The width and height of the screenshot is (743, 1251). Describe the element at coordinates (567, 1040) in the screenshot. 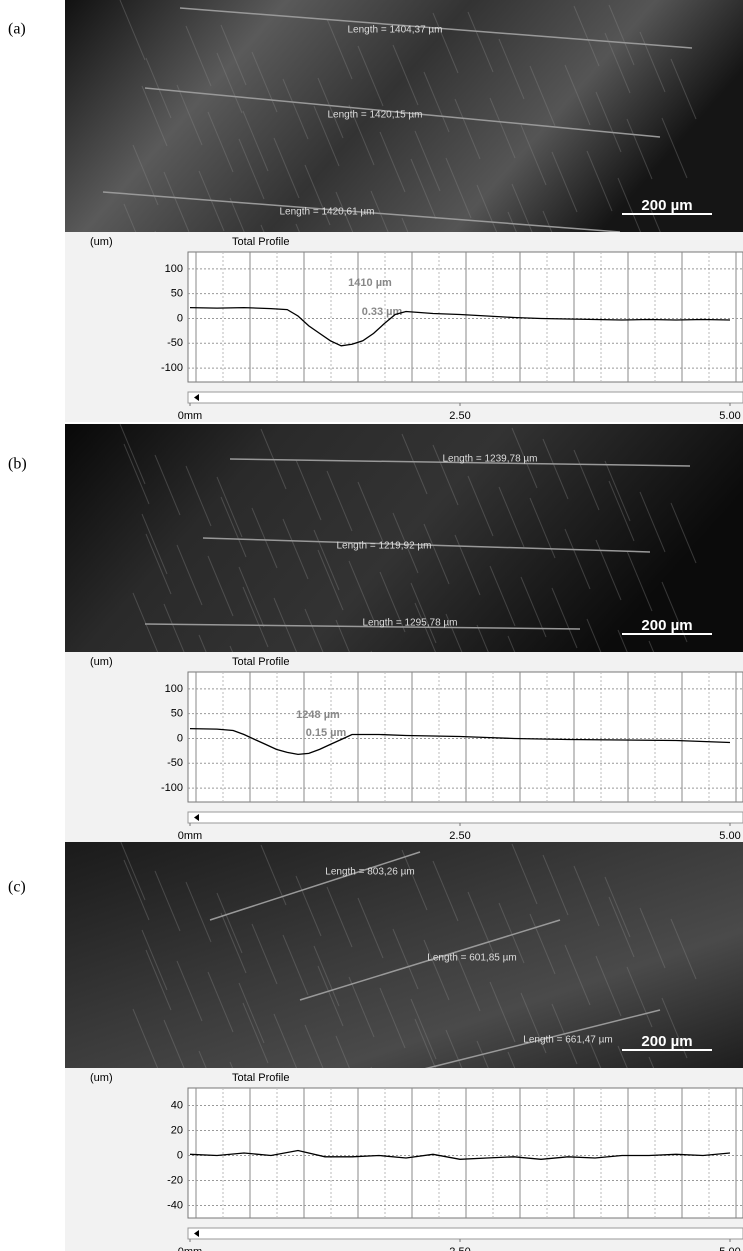

I see `measurement: Length = 661,47 µm` at that location.